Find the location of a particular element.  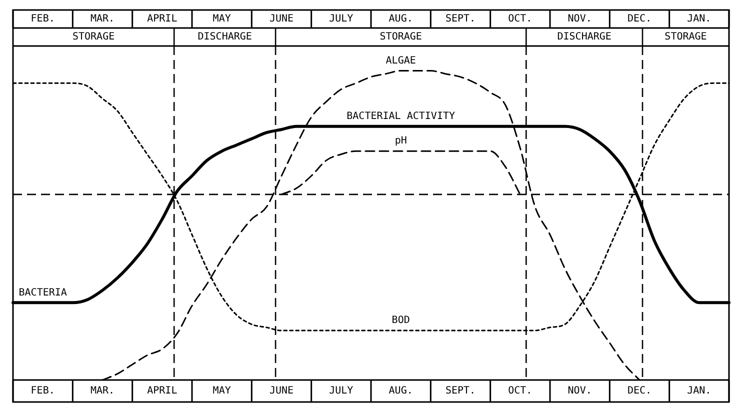

x-tick-label: MAY is located at coordinates (221, 391).